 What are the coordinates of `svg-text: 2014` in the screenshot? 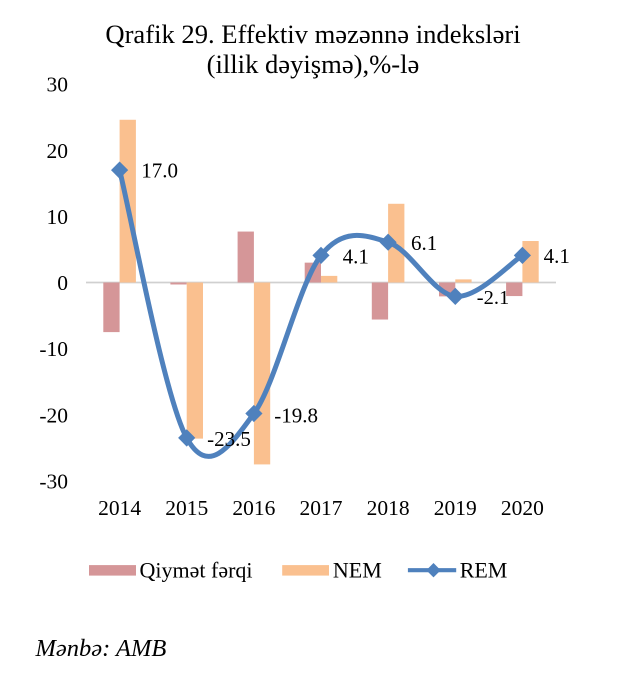 It's located at (119, 508).